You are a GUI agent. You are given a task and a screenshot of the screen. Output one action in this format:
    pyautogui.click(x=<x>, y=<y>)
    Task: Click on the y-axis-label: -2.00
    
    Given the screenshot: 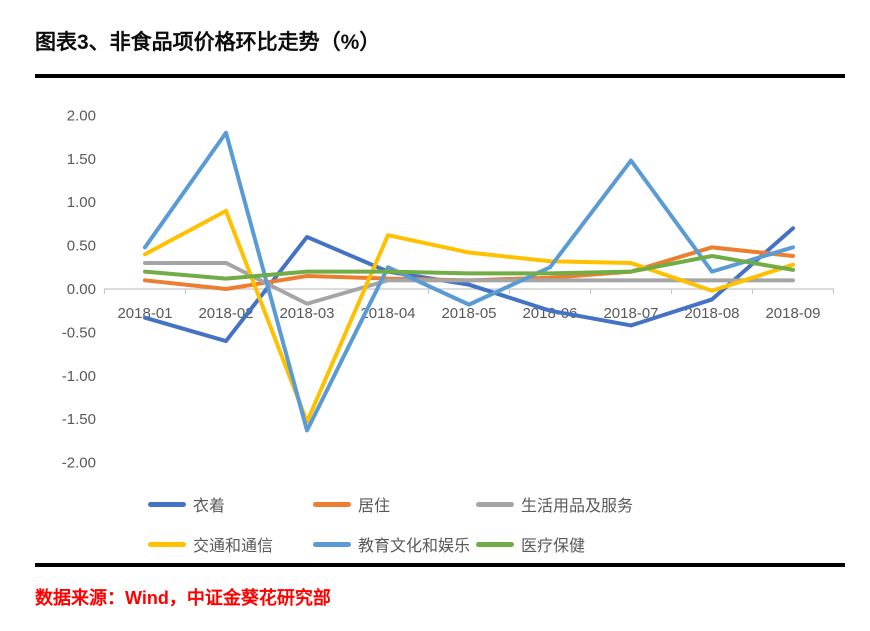 What is the action you would take?
    pyautogui.click(x=79, y=463)
    